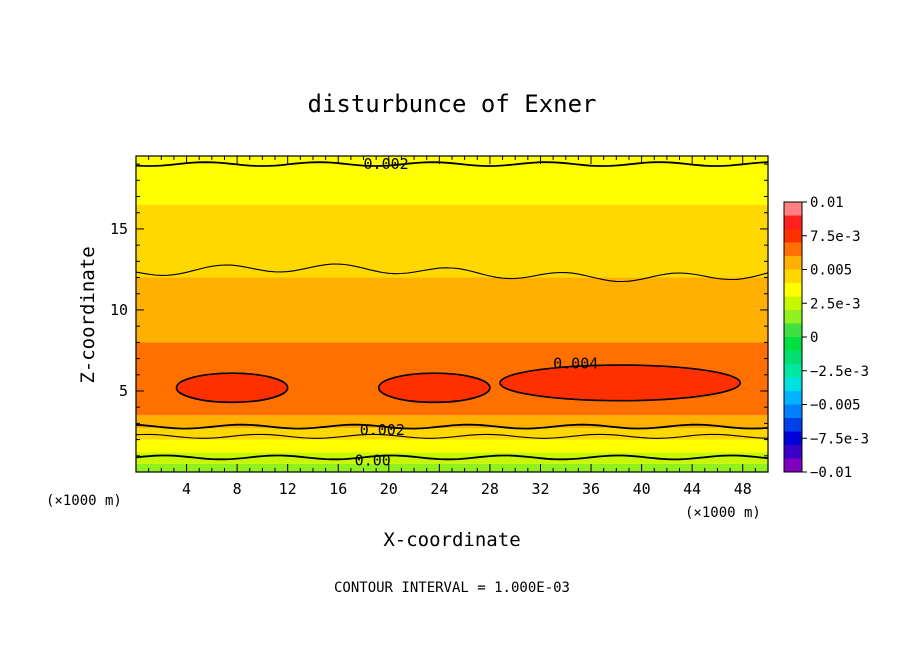  Describe the element at coordinates (288, 489) in the screenshot. I see `x-tick-label: 12` at that location.